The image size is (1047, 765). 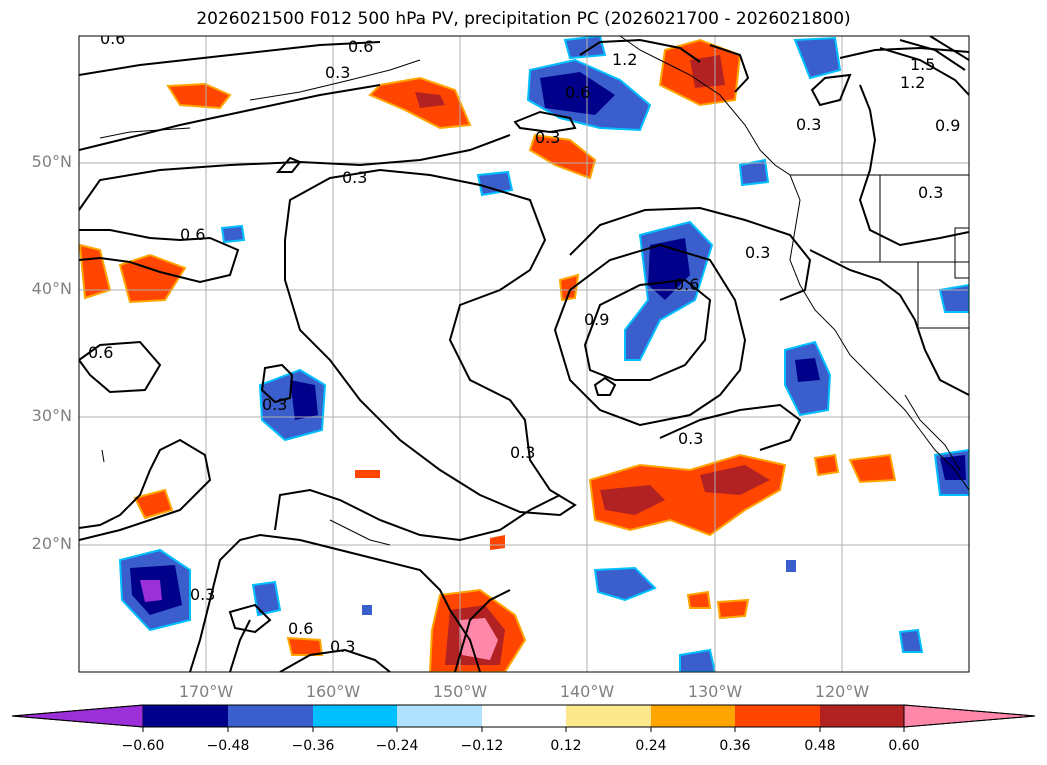 What do you see at coordinates (143, 746) in the screenshot?
I see `colorbar-tick-label: −0.60` at bounding box center [143, 746].